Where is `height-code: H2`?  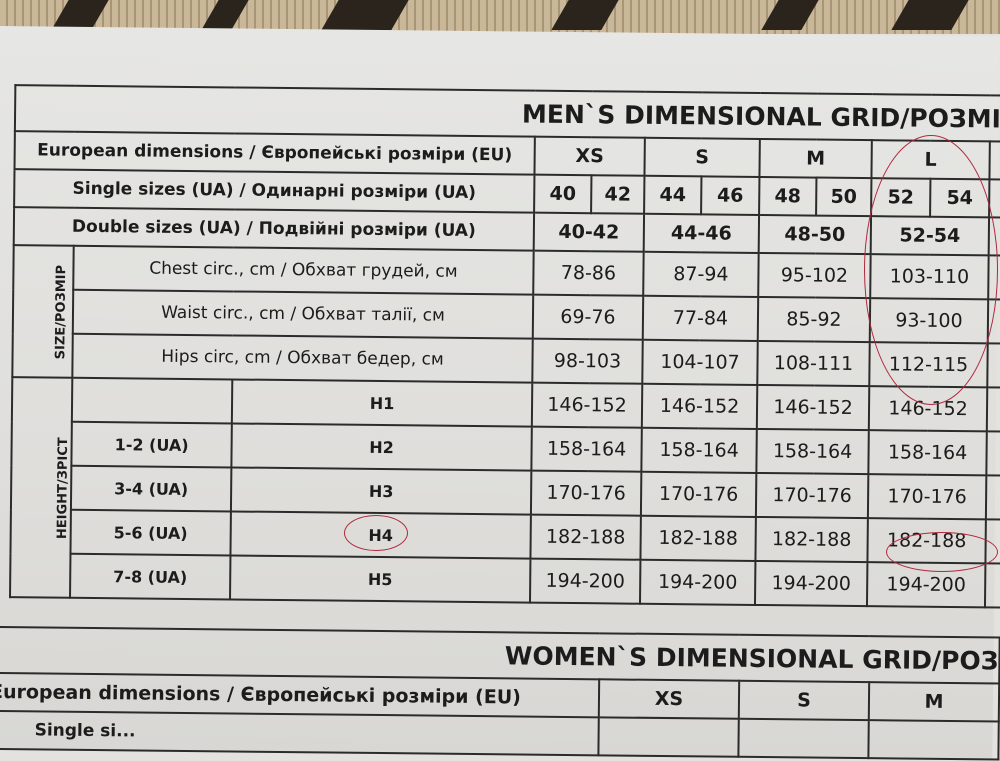
height-code: H2 is located at coordinates (381, 447).